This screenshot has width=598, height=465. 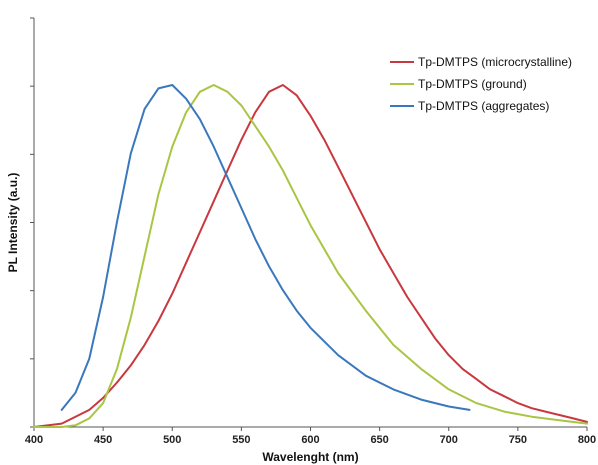 What do you see at coordinates (241, 440) in the screenshot?
I see `x-tick-label: 550` at bounding box center [241, 440].